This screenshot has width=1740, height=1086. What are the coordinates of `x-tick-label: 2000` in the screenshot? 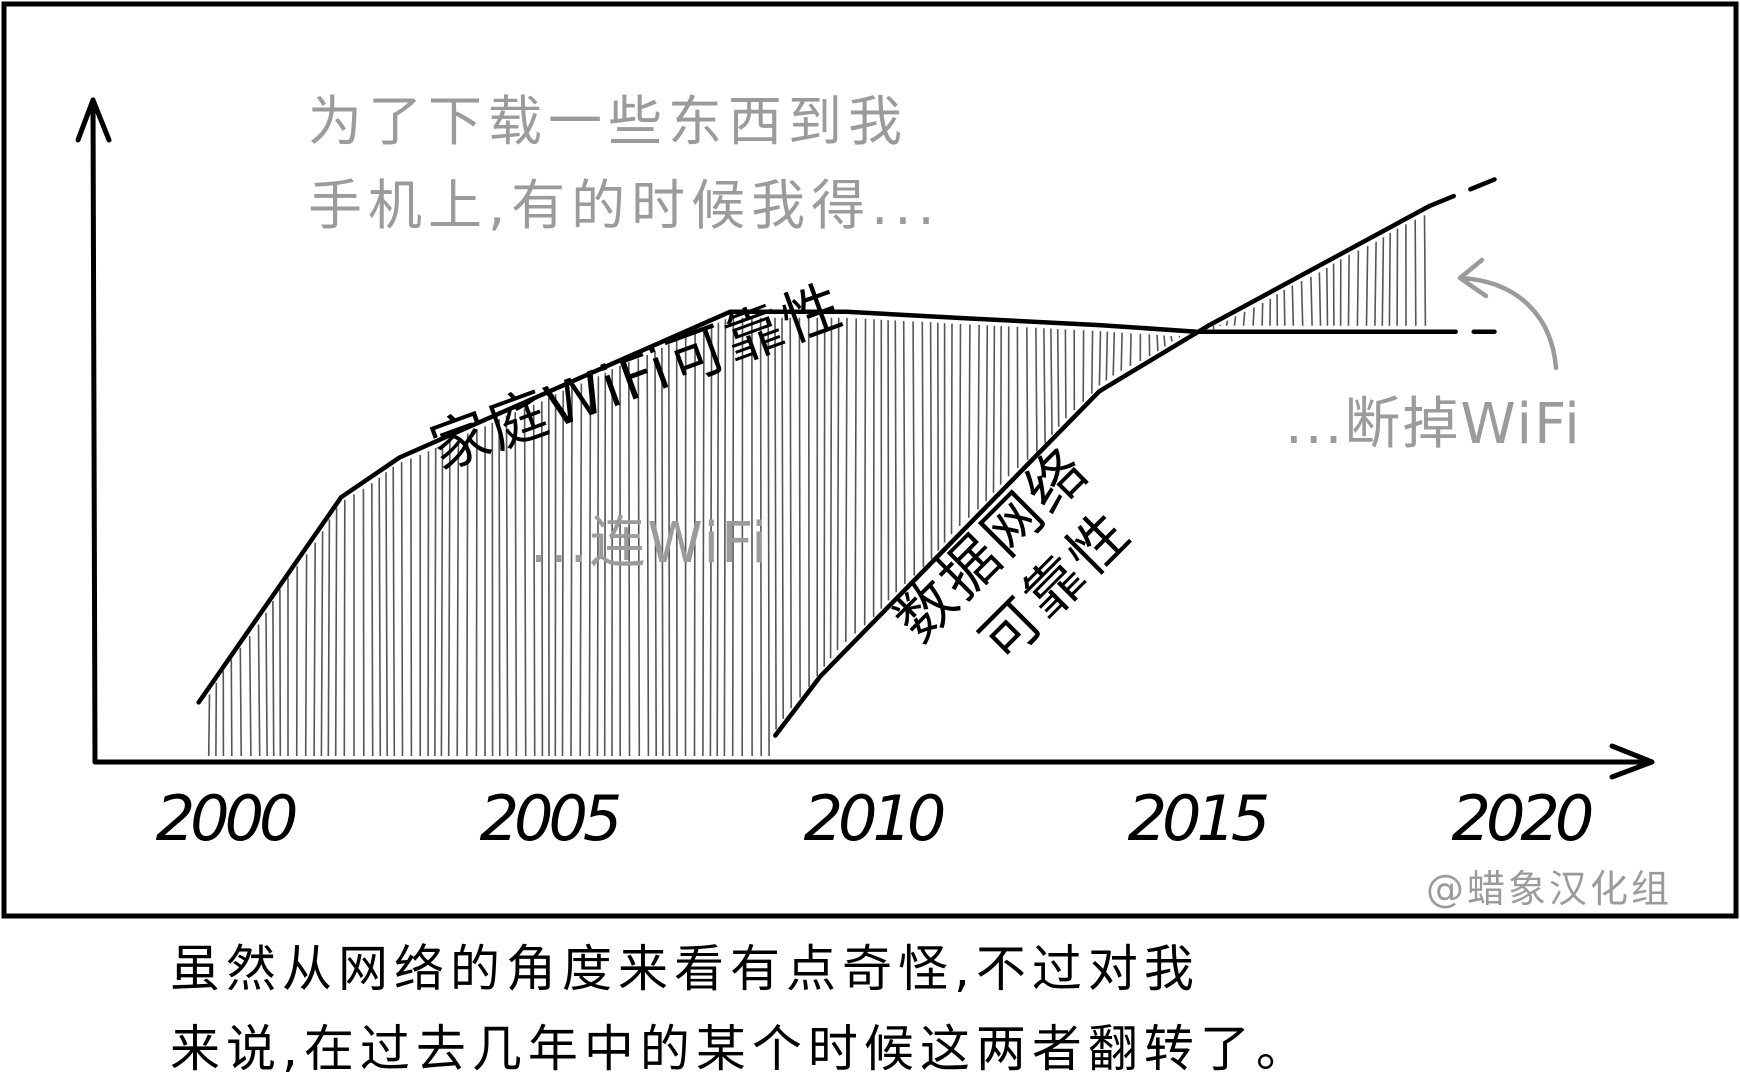 It's located at (226, 818).